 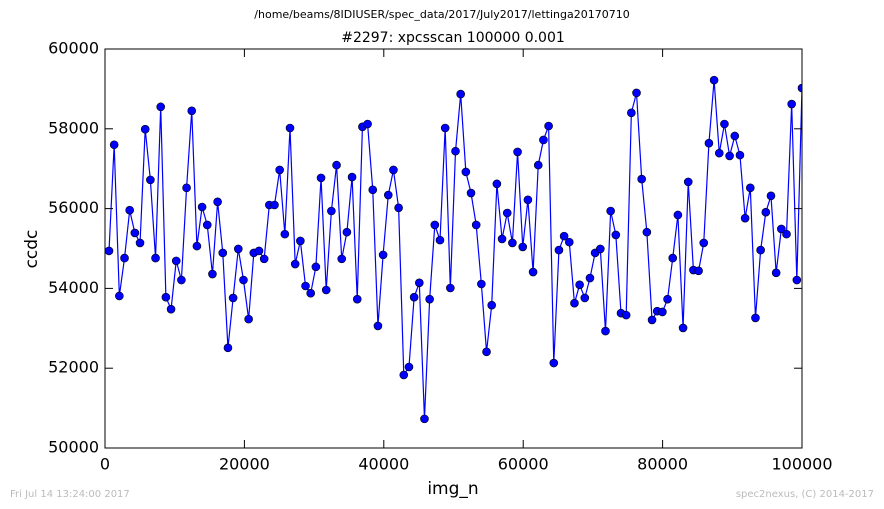 I want to click on y-tick-label: 54000, so click(x=73, y=287).